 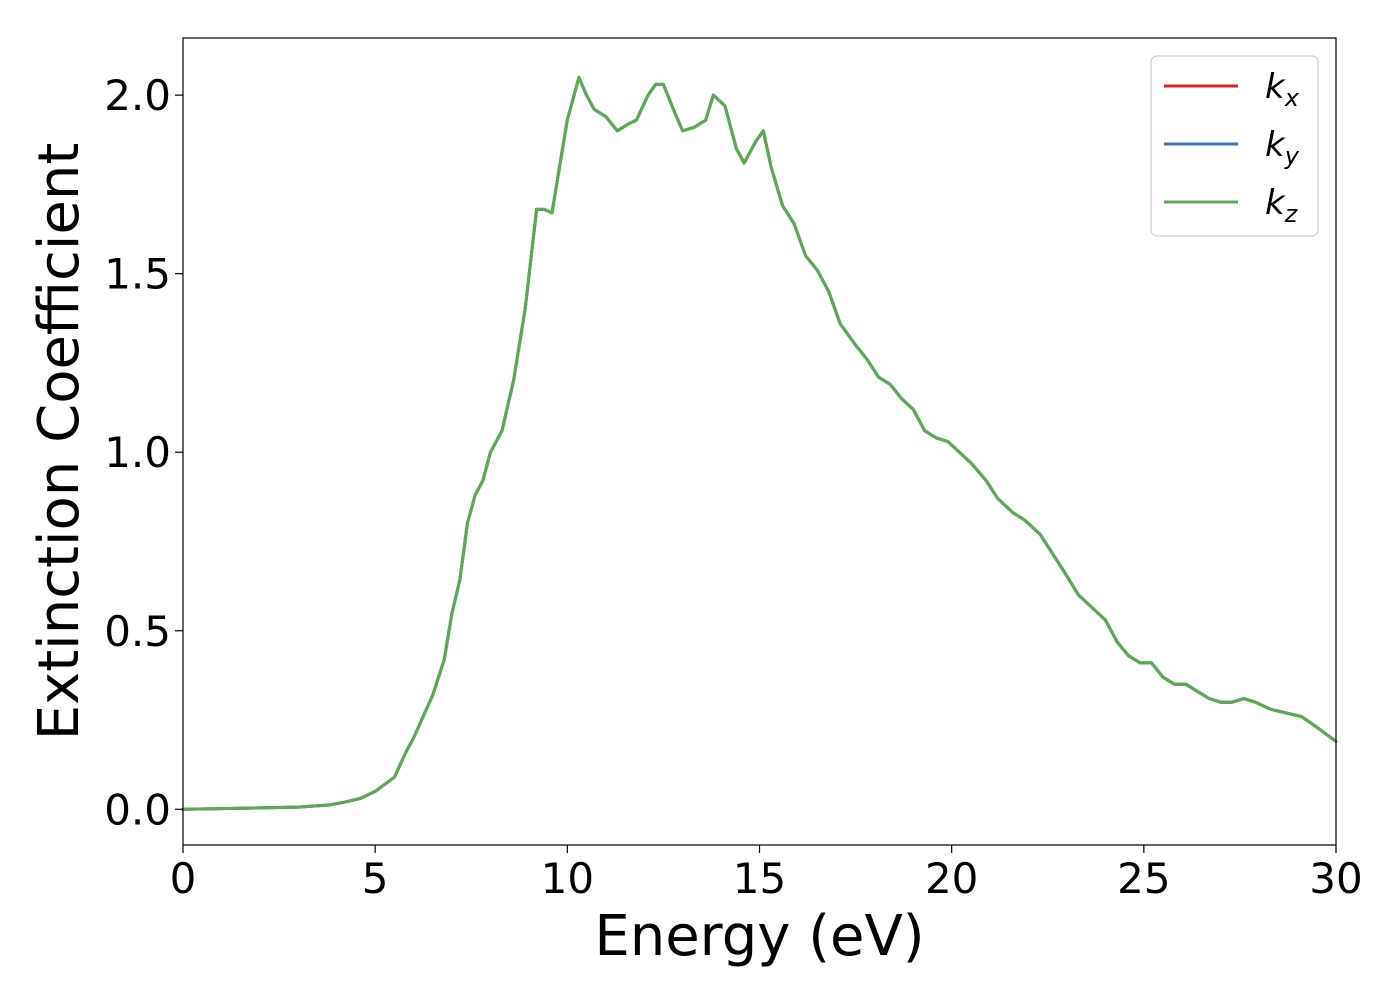 I want to click on x-tick-label: 5, so click(x=375, y=878).